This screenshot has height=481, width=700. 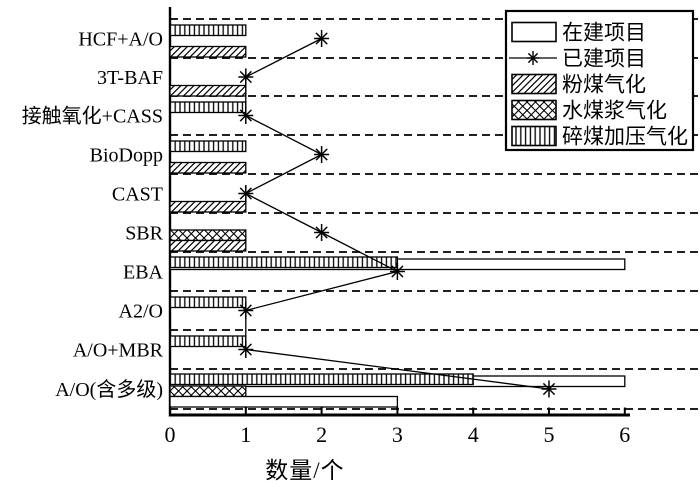 What do you see at coordinates (534, 136) in the screenshot?
I see `legend-swatch-vlines` at bounding box center [534, 136].